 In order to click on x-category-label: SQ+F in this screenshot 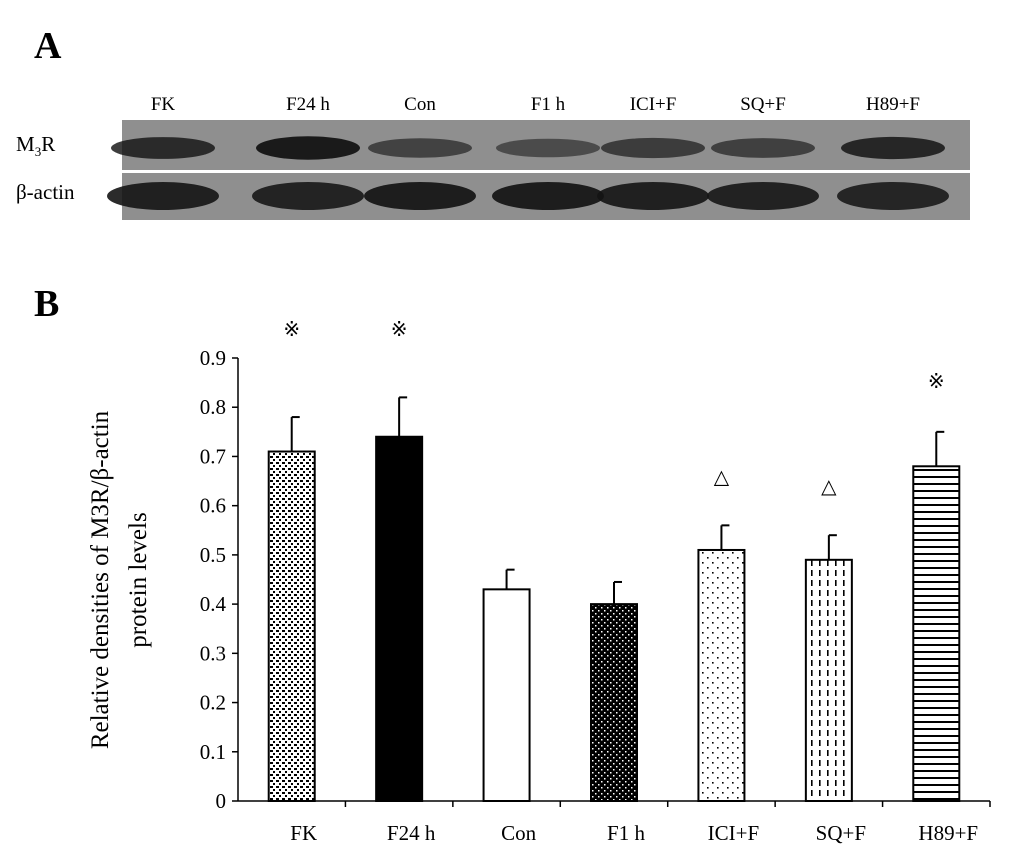, I will do `click(841, 833)`.